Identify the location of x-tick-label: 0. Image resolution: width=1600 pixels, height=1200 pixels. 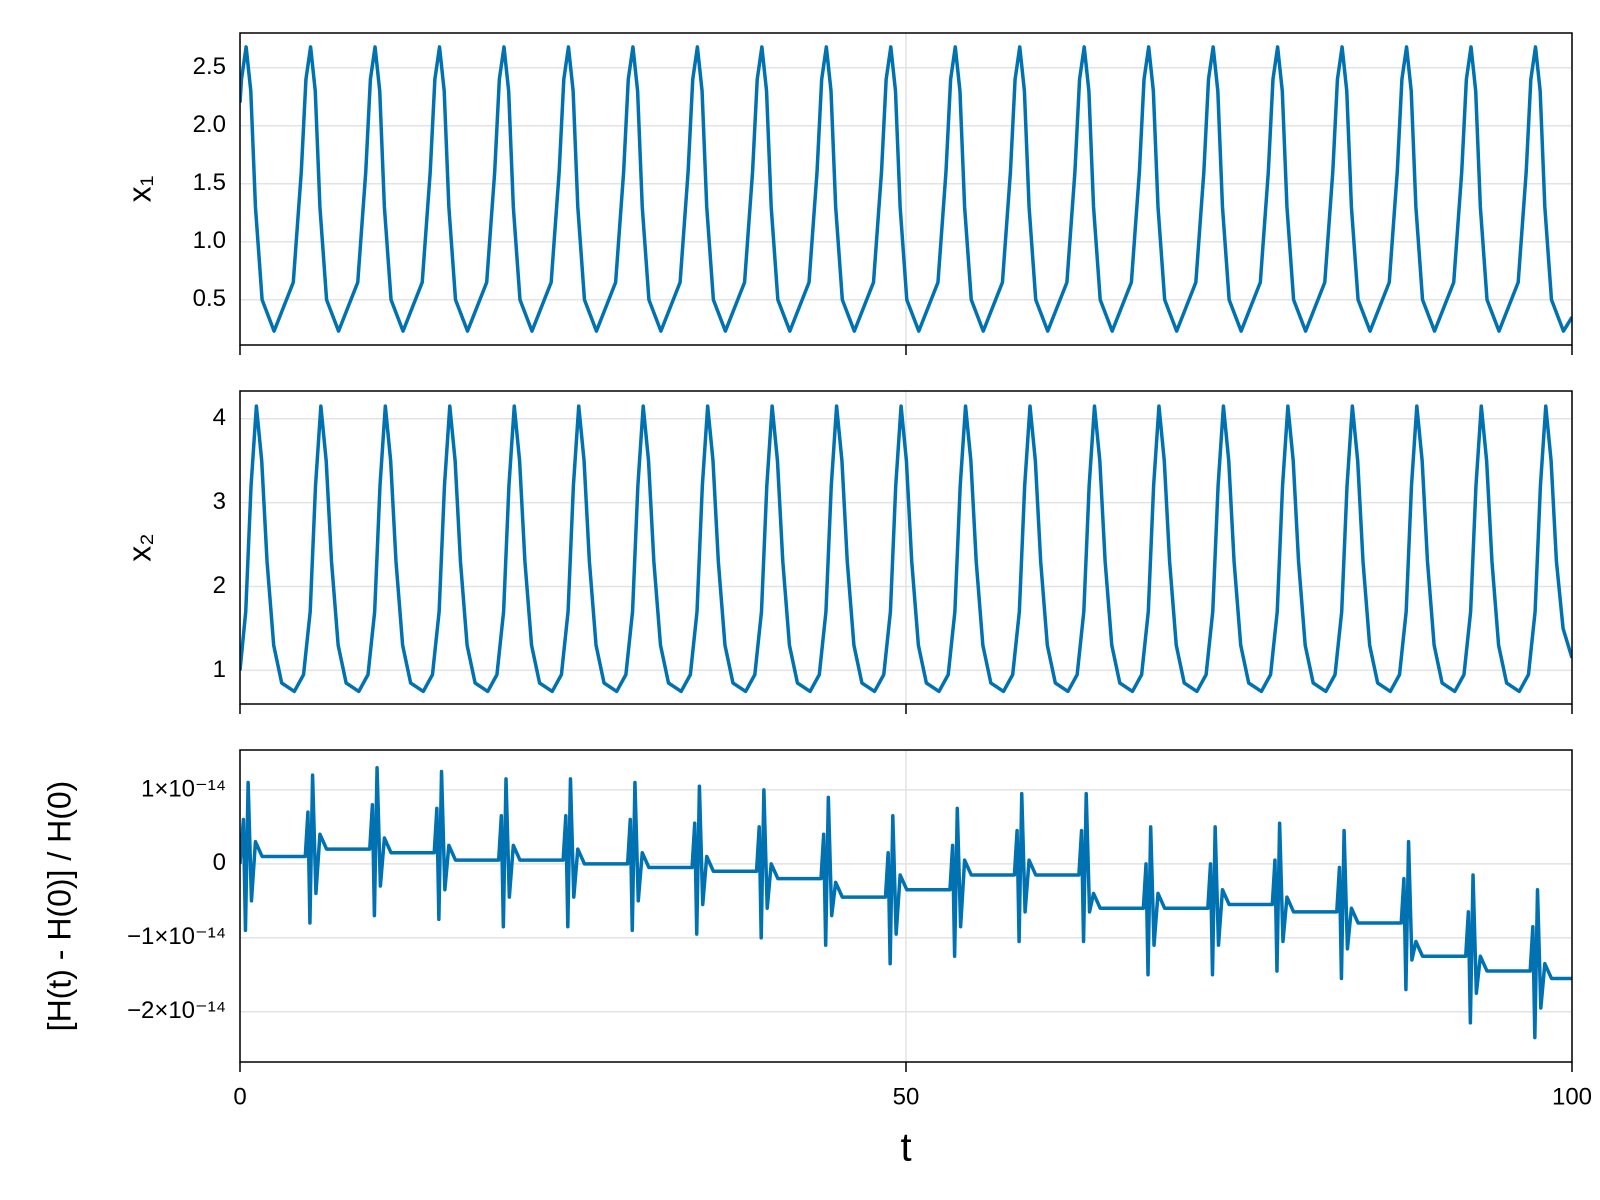
(239, 1096).